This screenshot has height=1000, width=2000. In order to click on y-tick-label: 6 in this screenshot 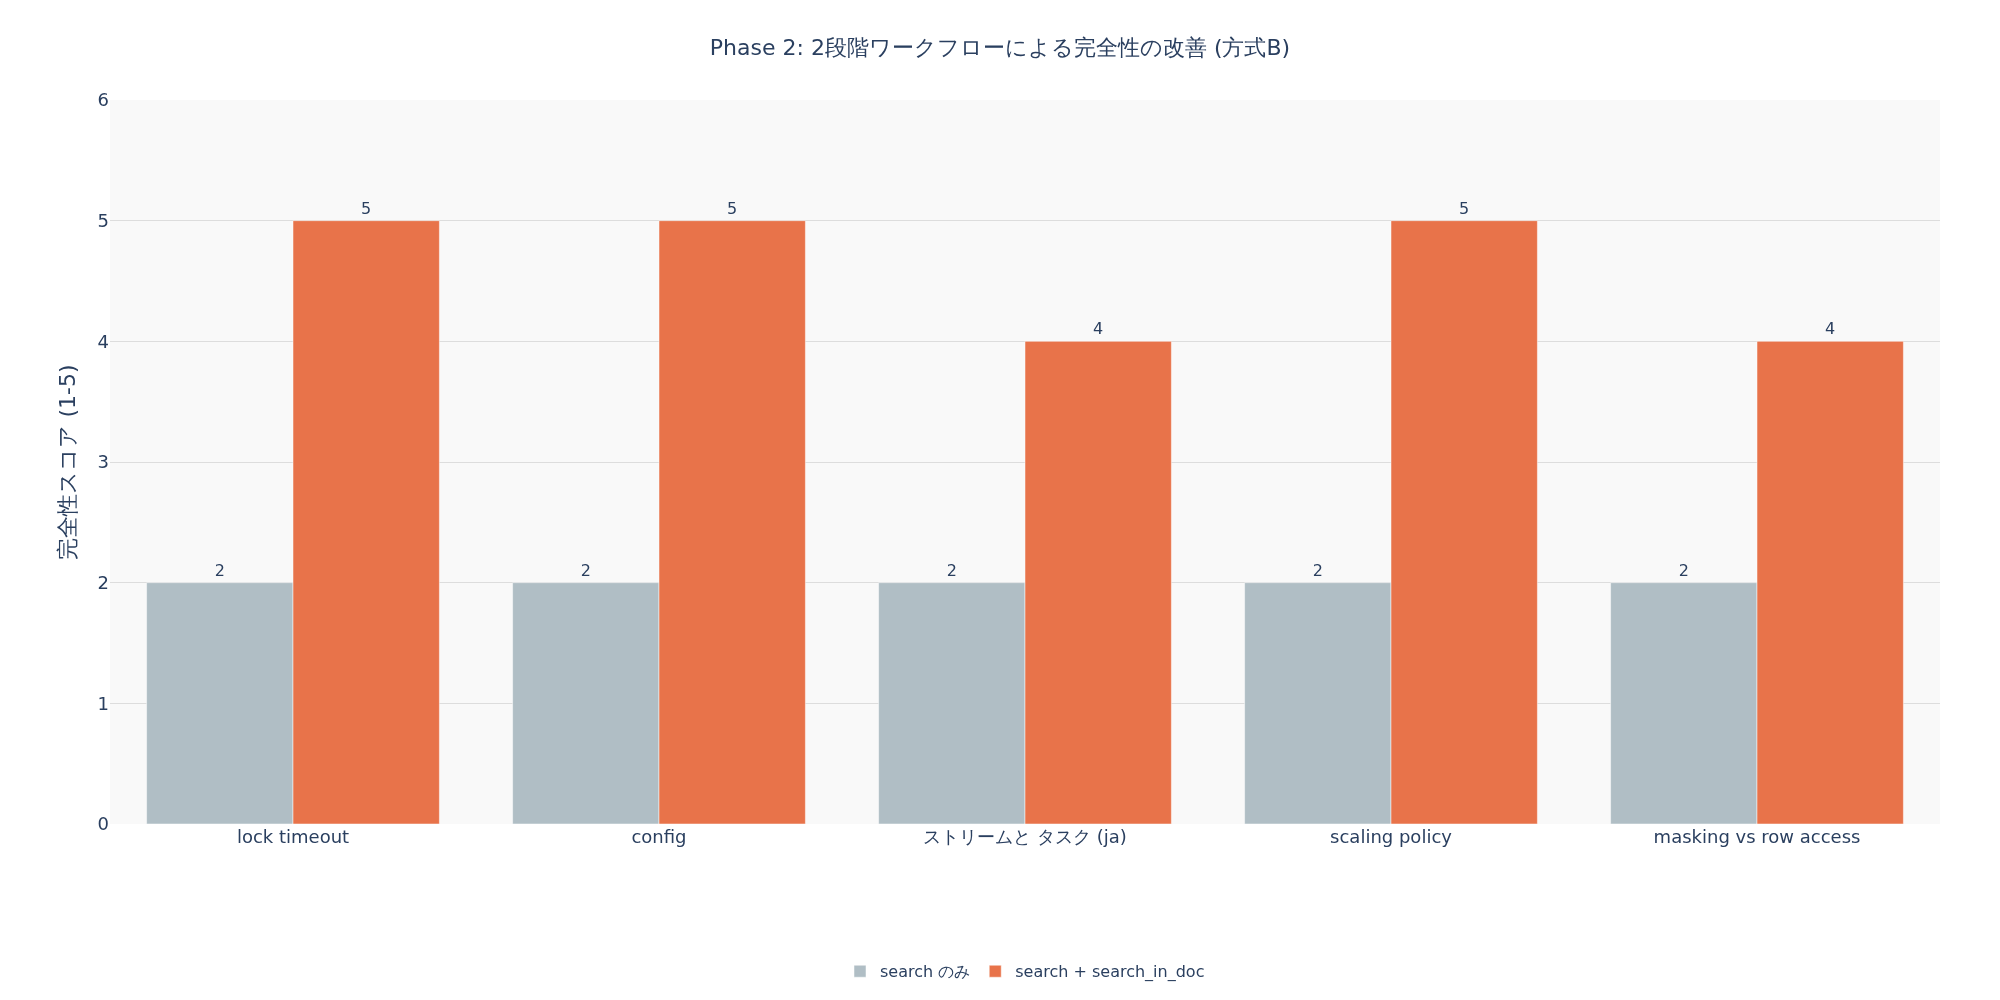, I will do `click(103, 100)`.